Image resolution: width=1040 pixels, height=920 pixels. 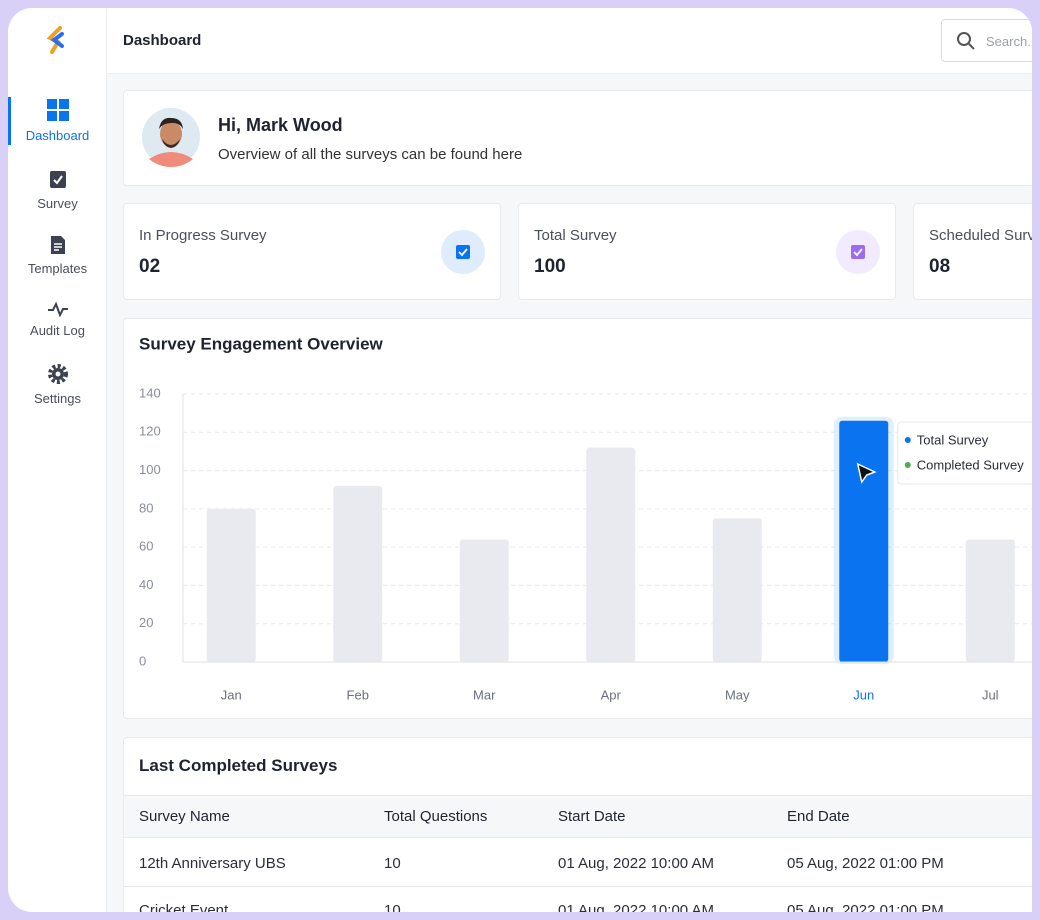 I want to click on stat-value: 100, so click(x=550, y=266).